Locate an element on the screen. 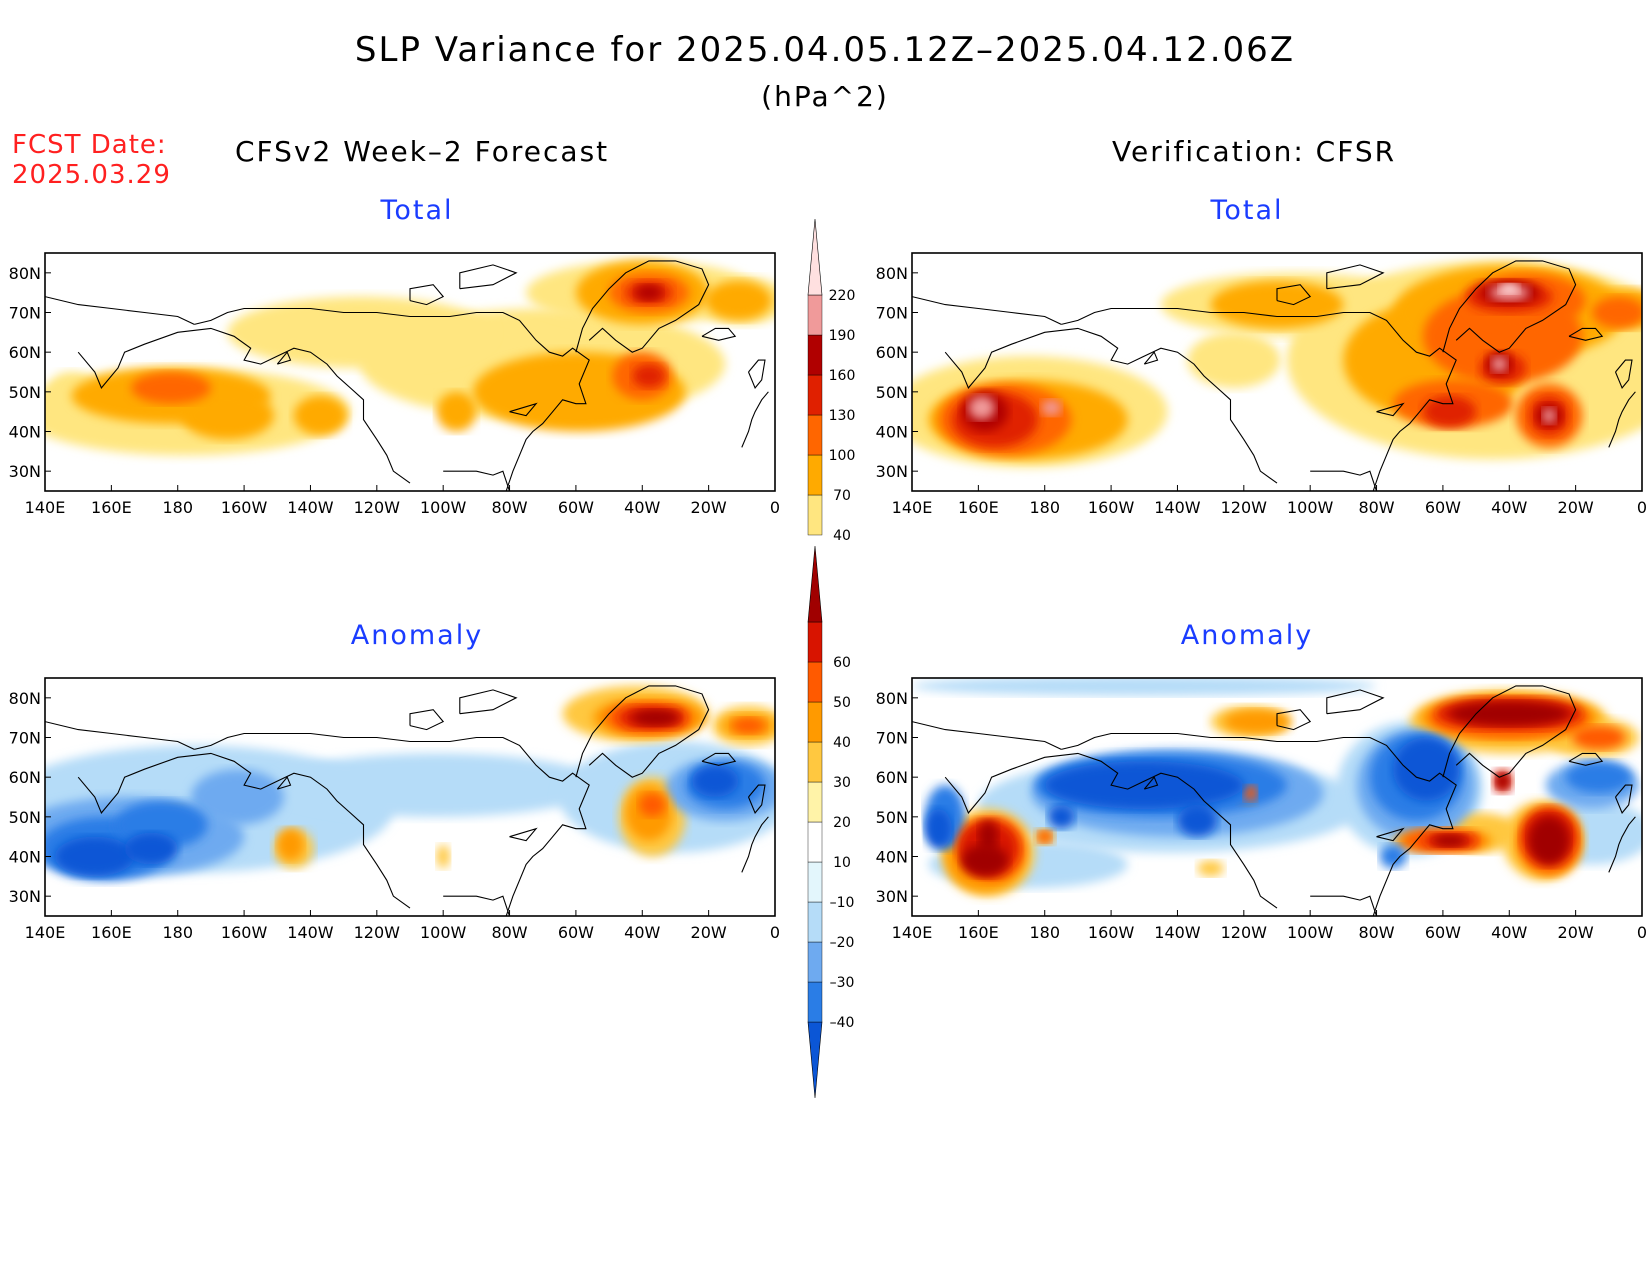 The height and width of the screenshot is (1275, 1650). colorbar-tick-label: 160 is located at coordinates (842, 376).